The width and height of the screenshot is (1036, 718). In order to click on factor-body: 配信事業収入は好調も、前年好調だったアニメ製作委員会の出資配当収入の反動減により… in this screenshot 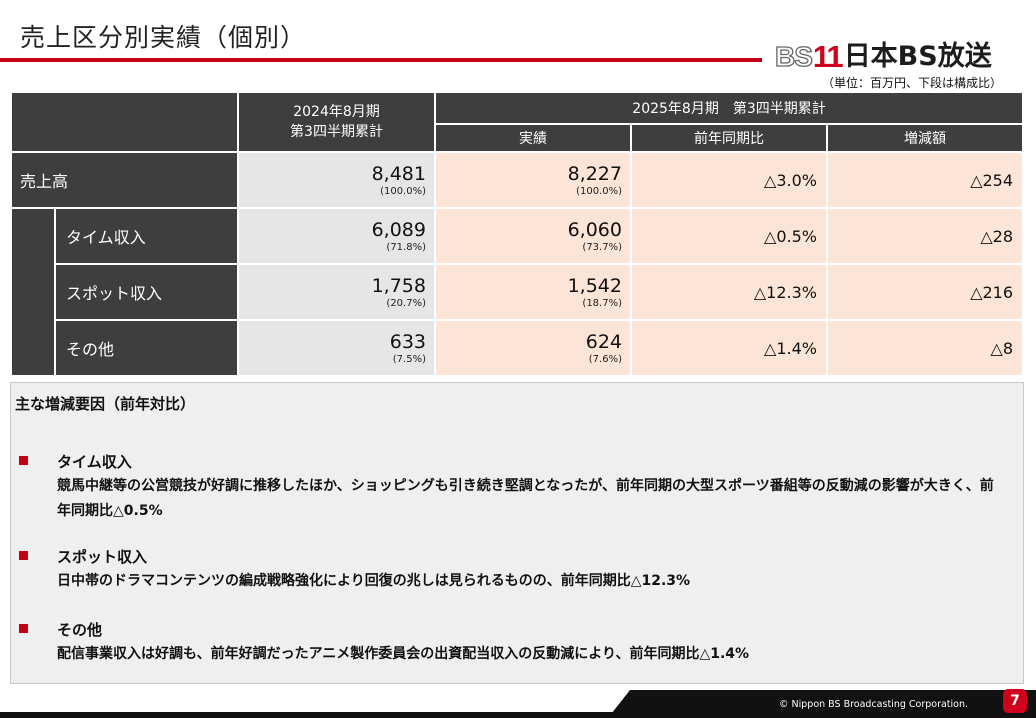, I will do `click(403, 654)`.